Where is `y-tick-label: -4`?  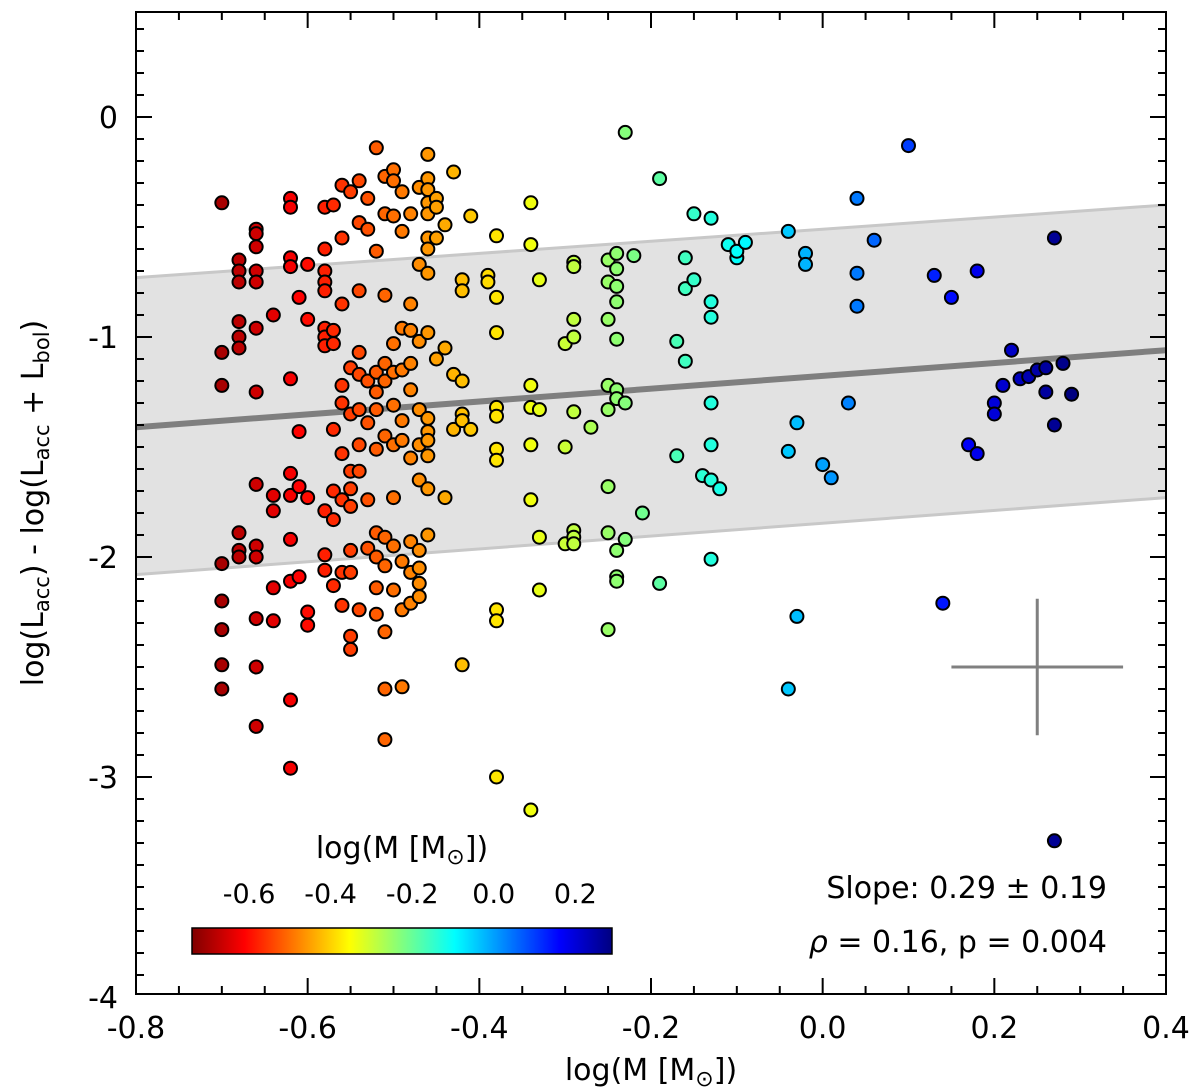
y-tick-label: -4 is located at coordinates (103, 998).